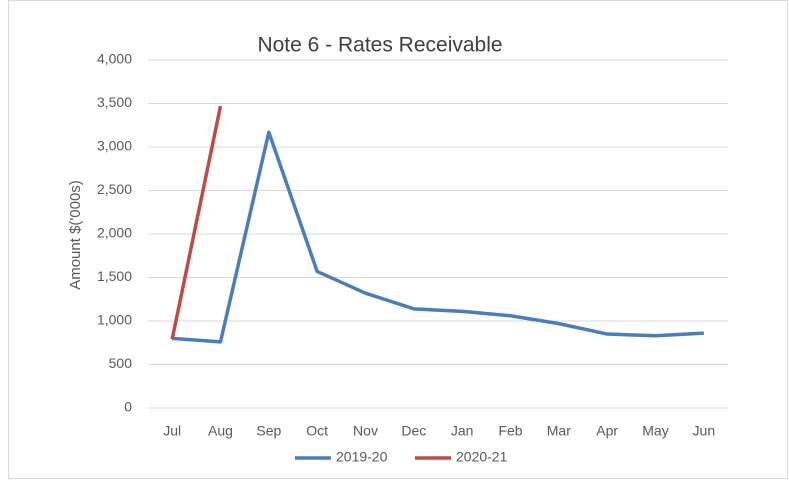 The image size is (789, 480). Describe the element at coordinates (114, 320) in the screenshot. I see `y-tick-label: 1,000` at that location.